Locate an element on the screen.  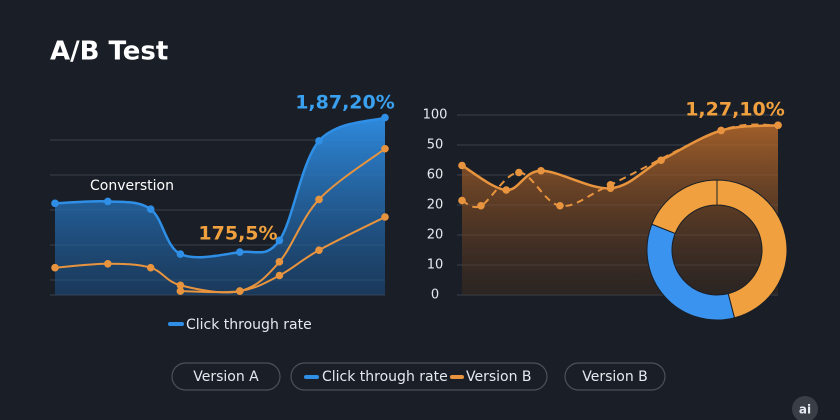
footer-button: Click through rate Version B is located at coordinates (419, 376).